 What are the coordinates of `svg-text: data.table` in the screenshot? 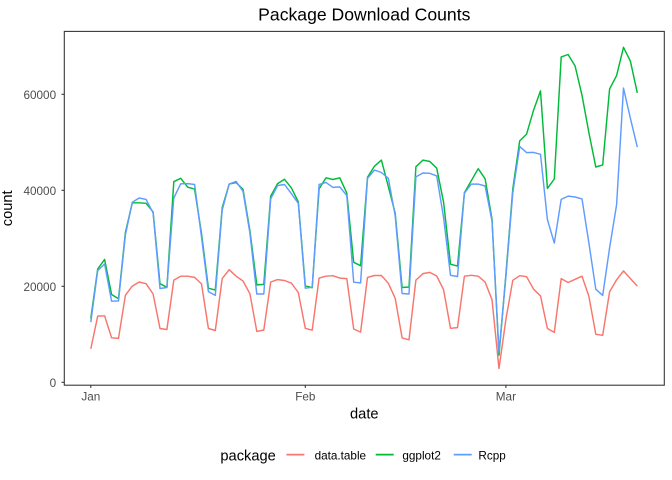 It's located at (340, 456).